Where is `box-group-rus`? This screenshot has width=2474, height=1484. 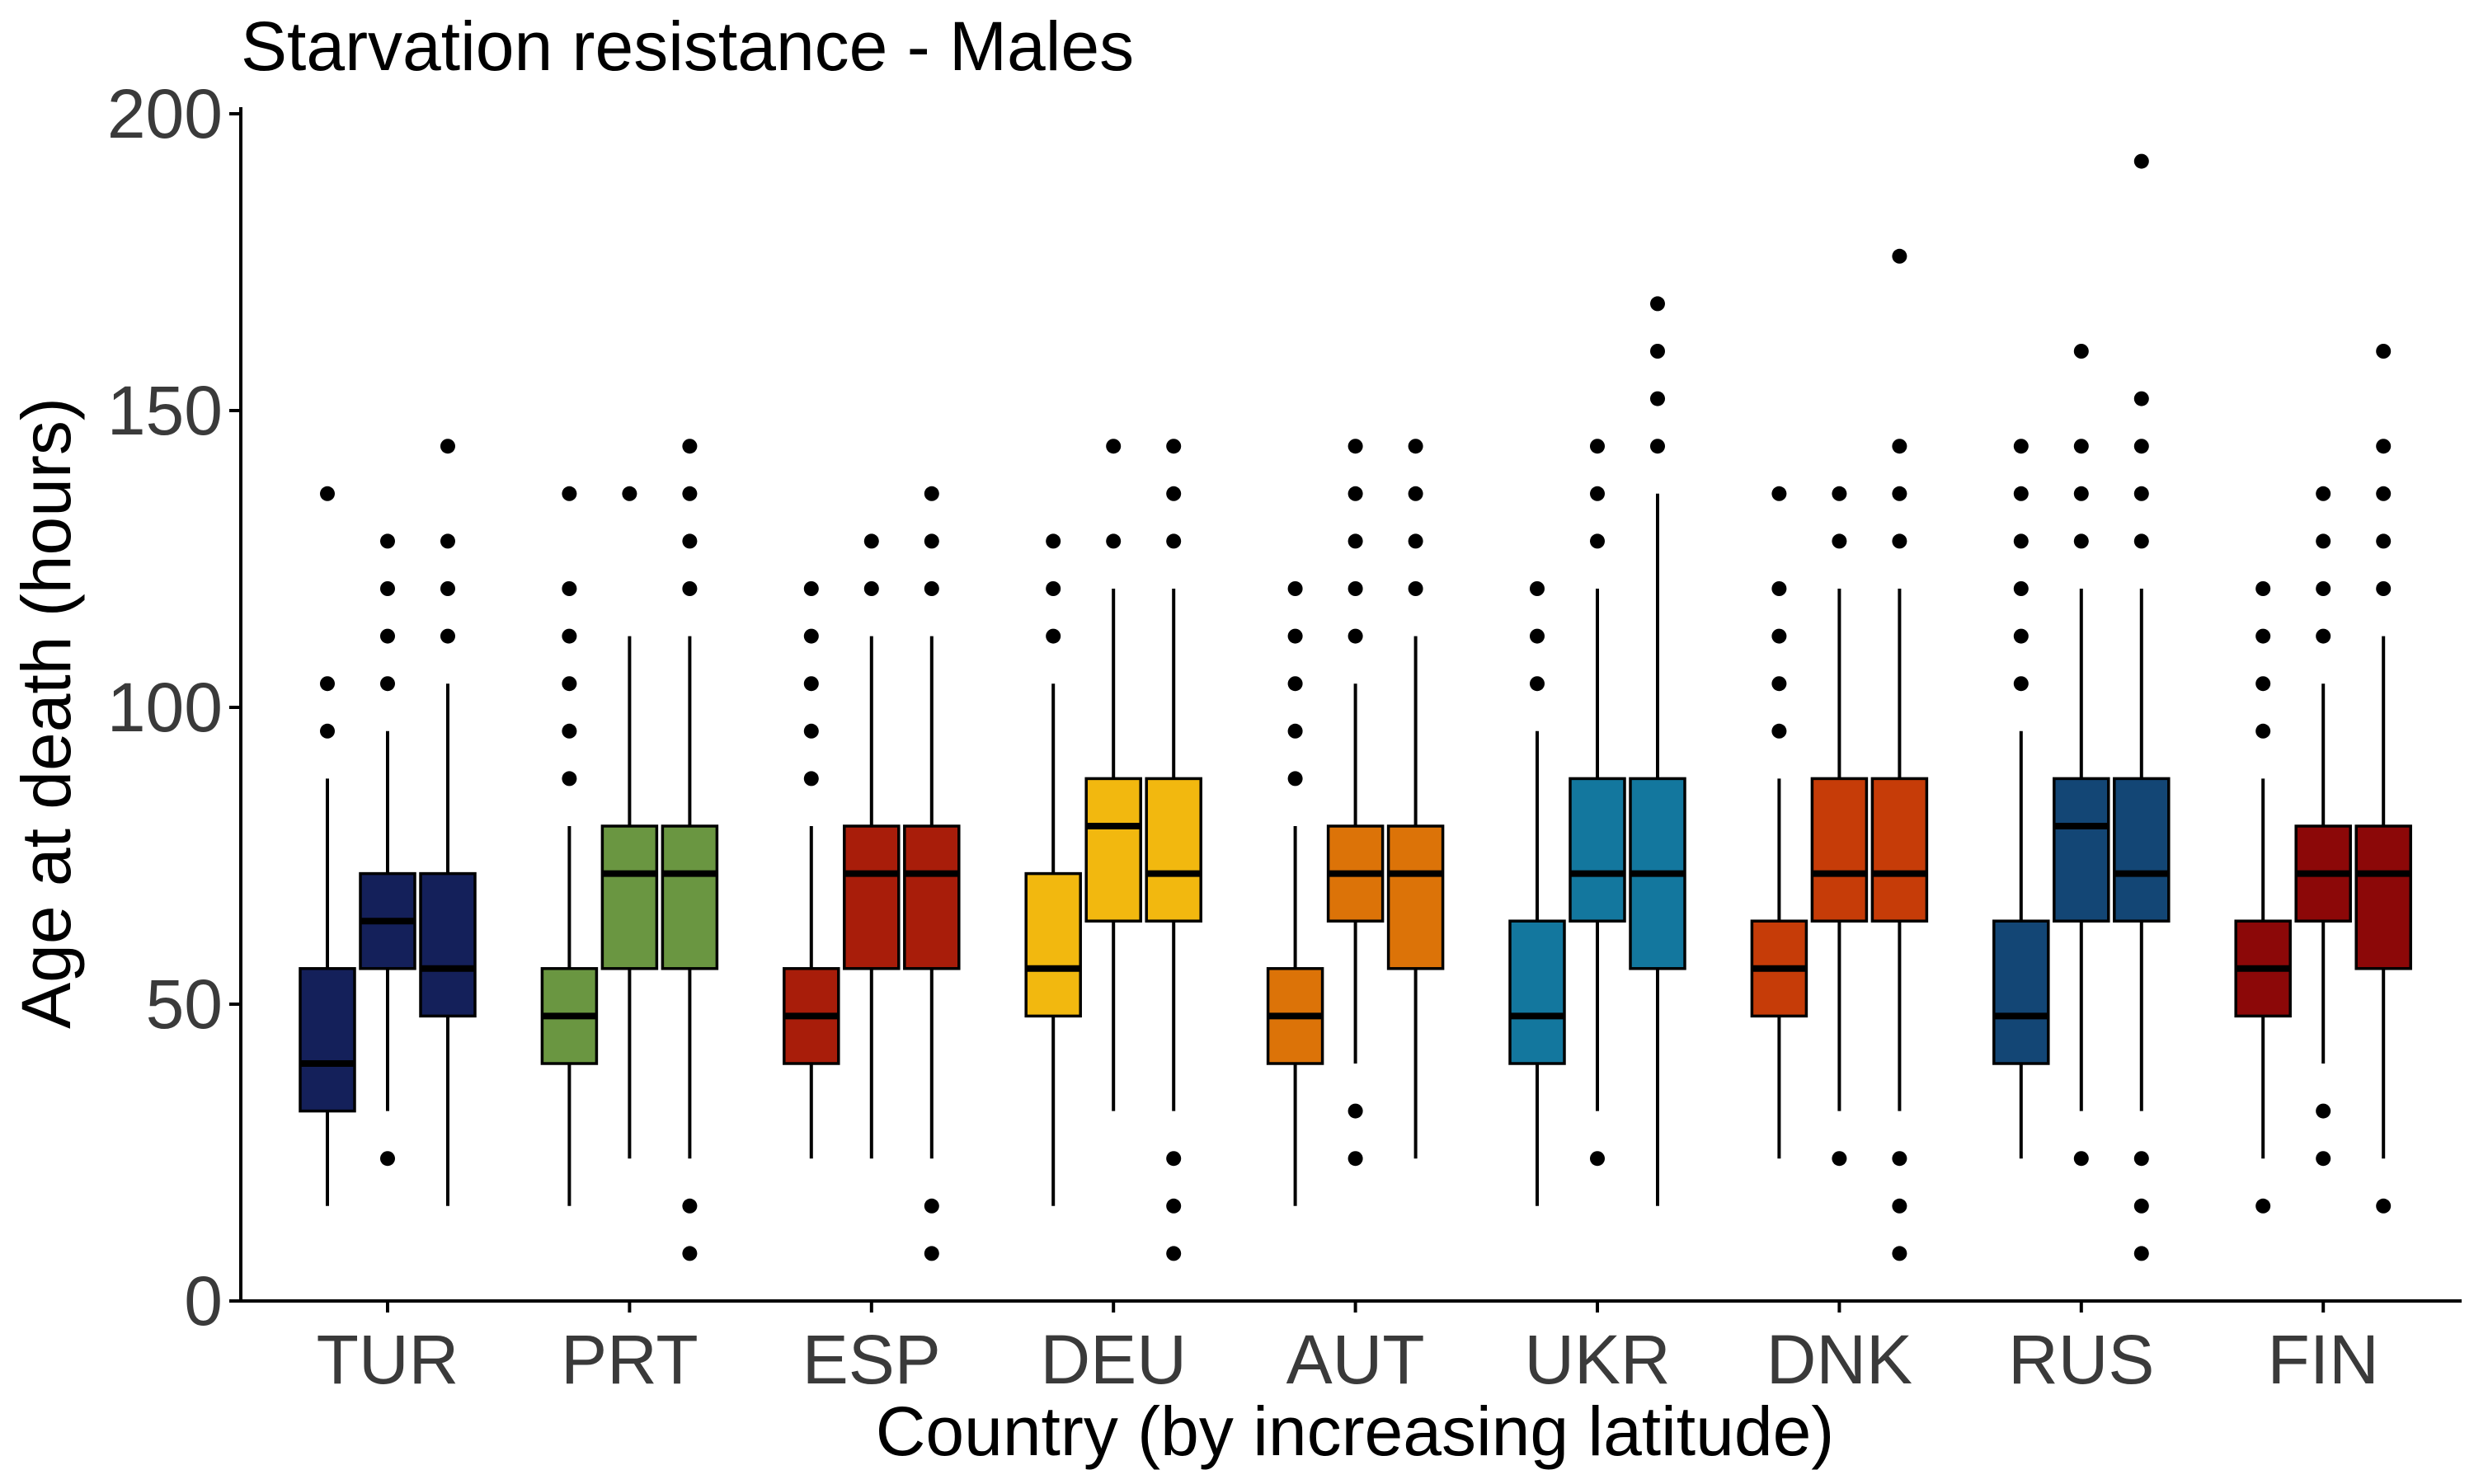
box-group-rus is located at coordinates (2081, 707).